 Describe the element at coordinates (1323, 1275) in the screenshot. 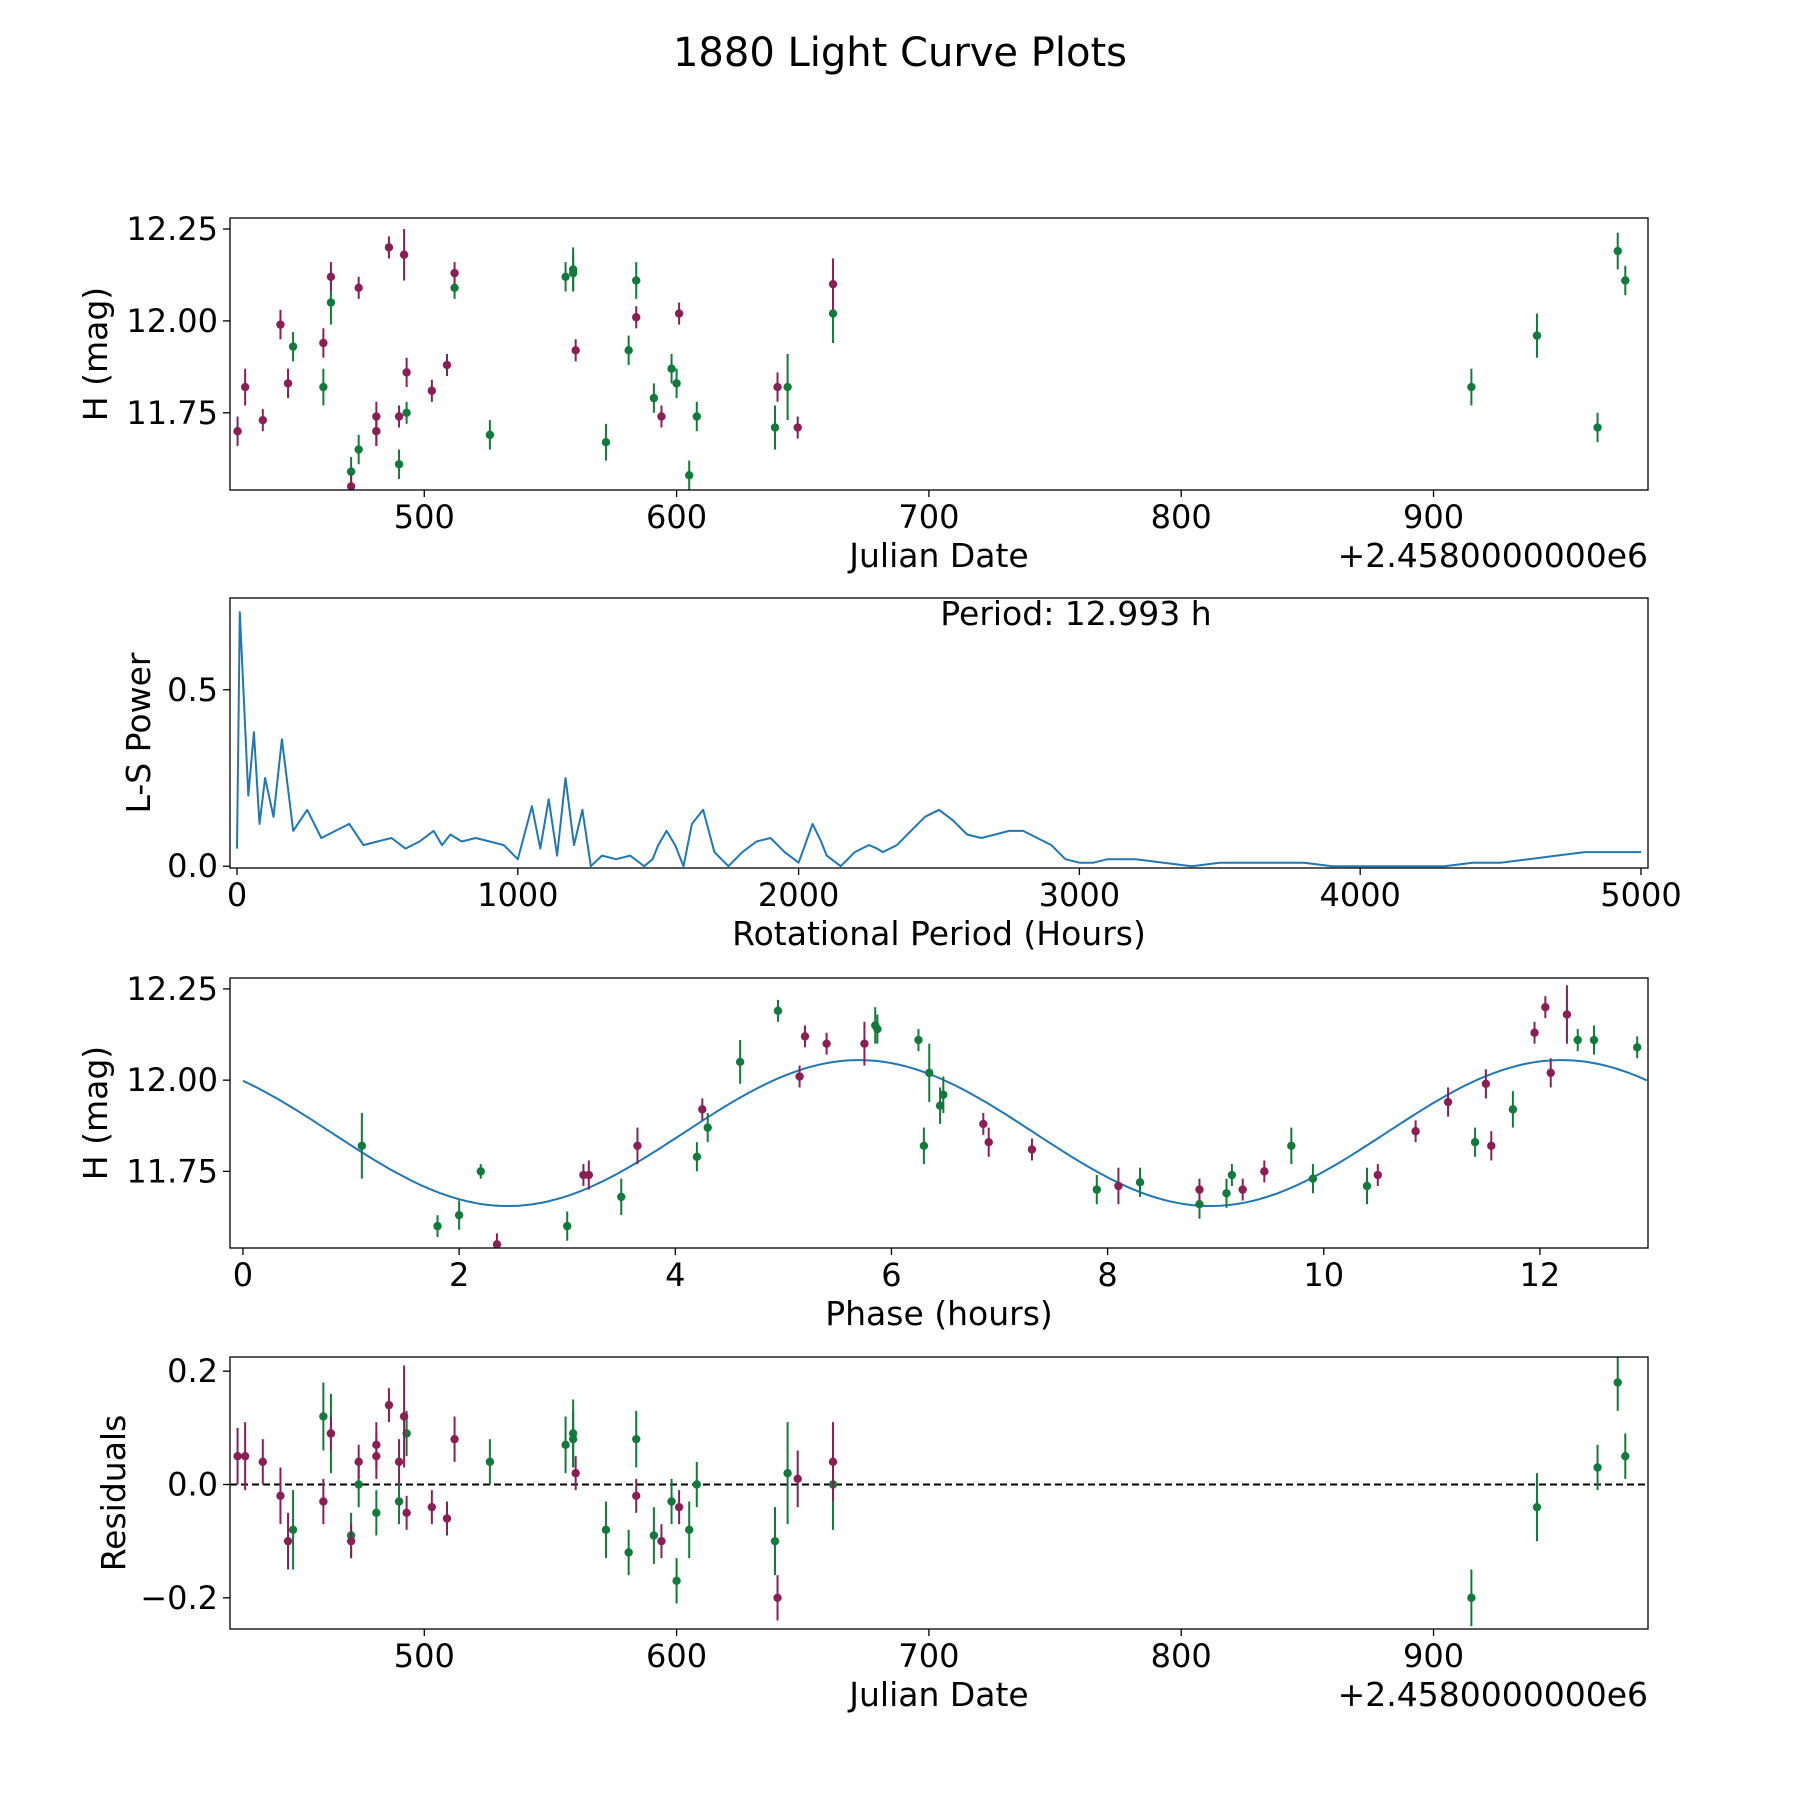

I see `x-tick-label: 10` at that location.